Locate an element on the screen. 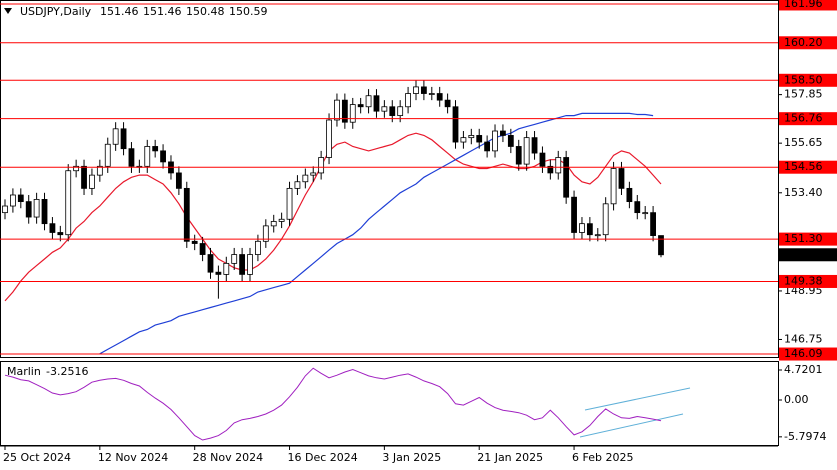  header-close: 150.59 is located at coordinates (248, 11).